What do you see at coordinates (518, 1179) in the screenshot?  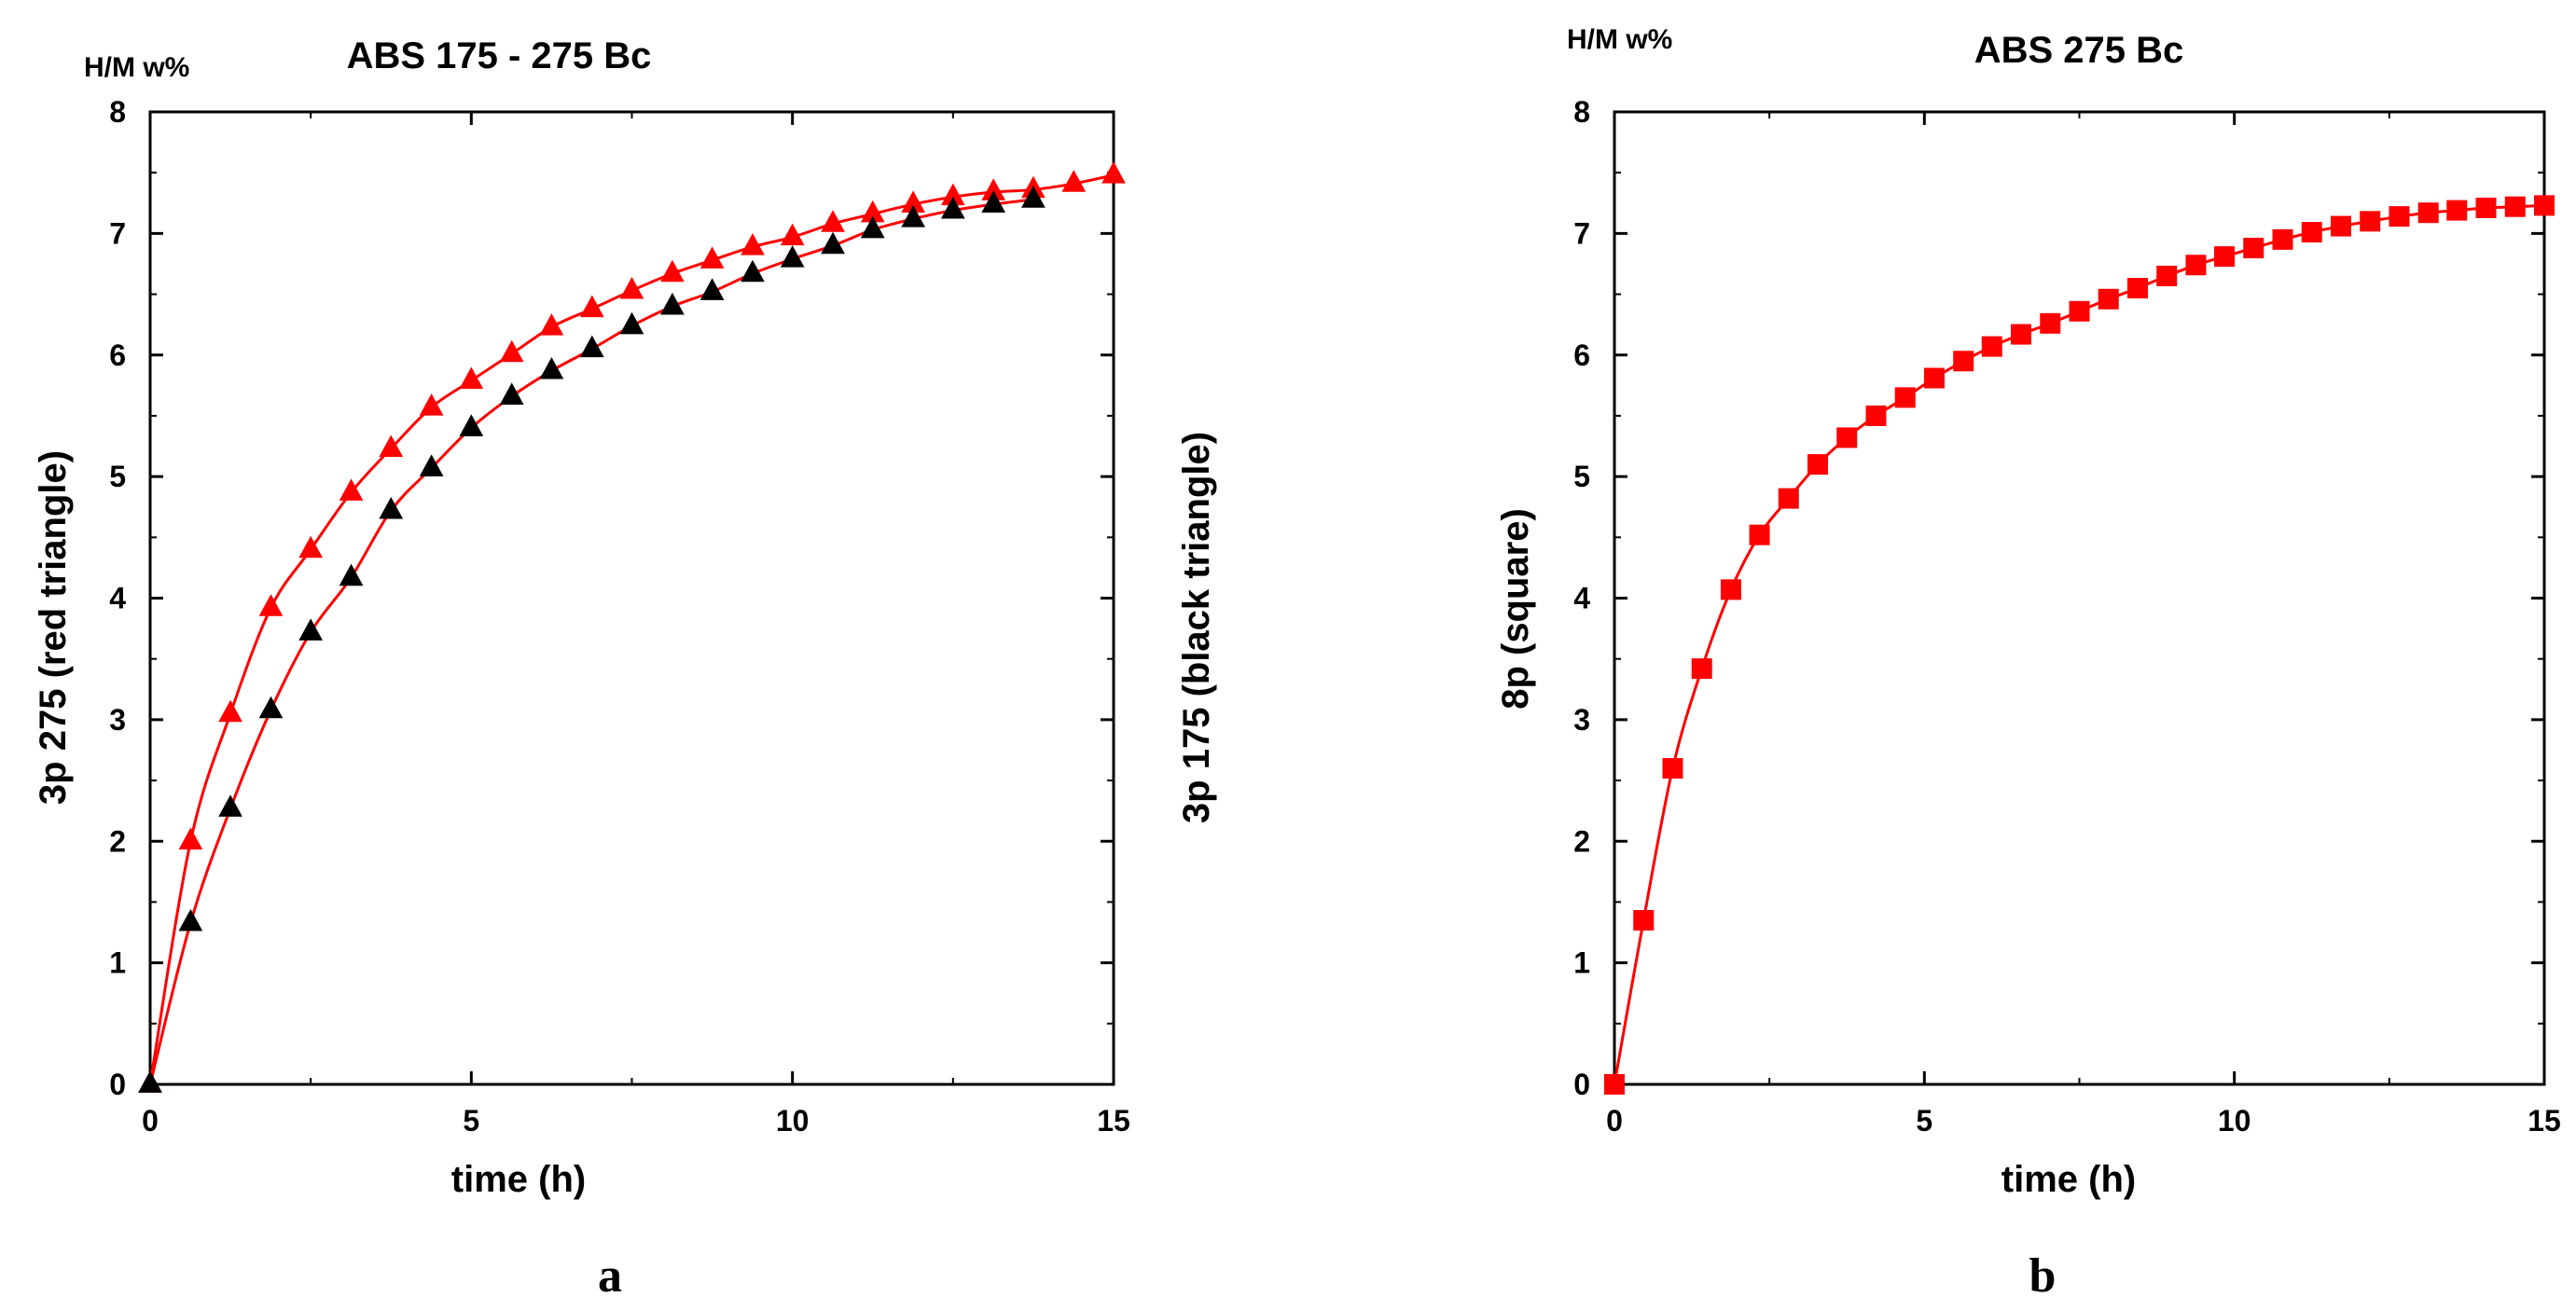 I see `x-axis-title-a: time (h)` at bounding box center [518, 1179].